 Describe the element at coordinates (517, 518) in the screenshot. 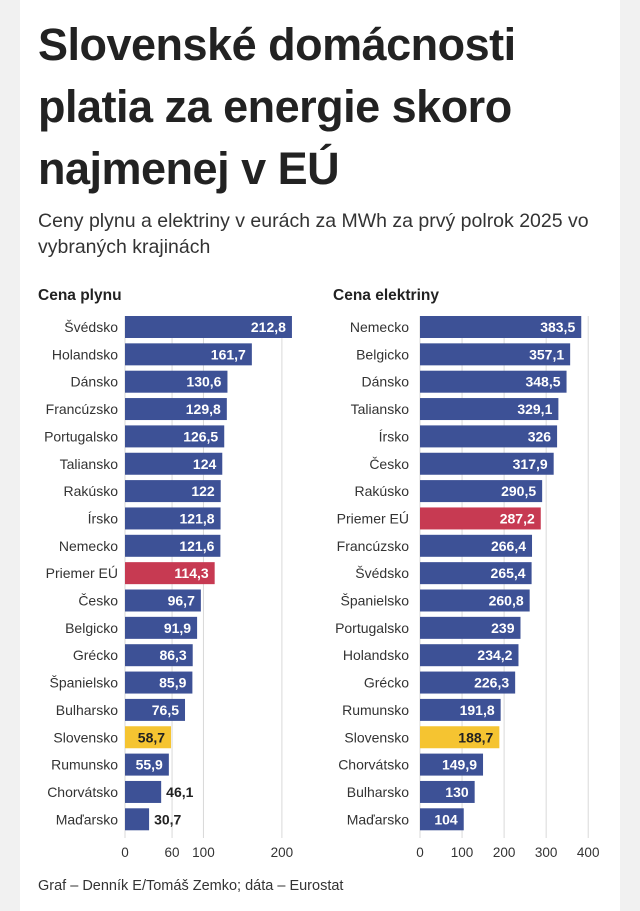

I see `value-label-el: 287,2` at that location.